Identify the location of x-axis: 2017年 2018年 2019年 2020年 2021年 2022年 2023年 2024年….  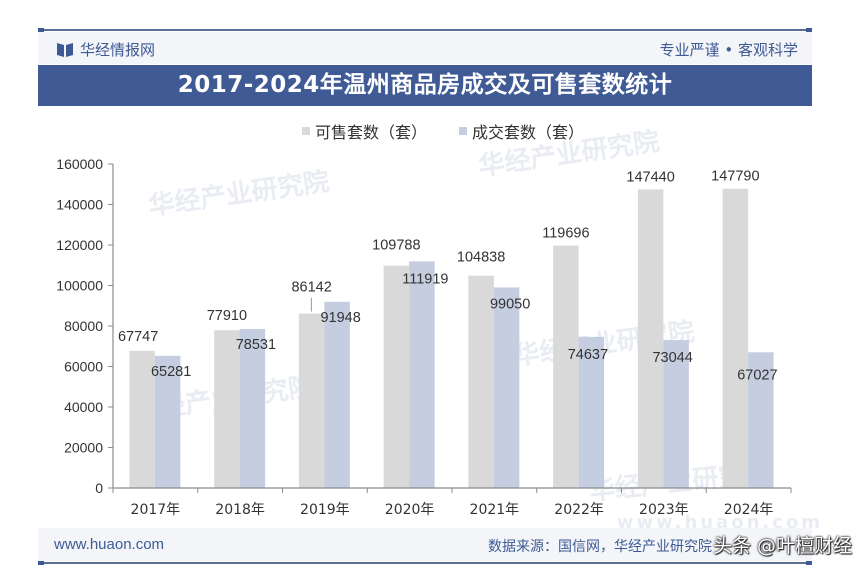
(467, 510).